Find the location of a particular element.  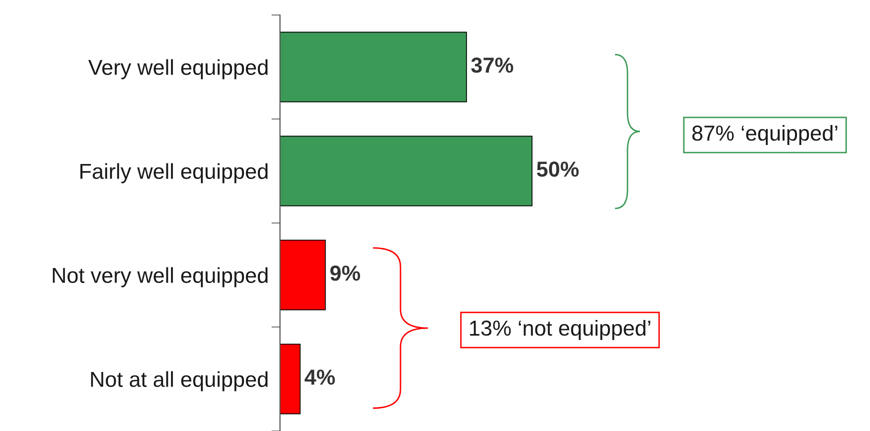

y-tick-label: Fairly well equipped is located at coordinates (174, 173).